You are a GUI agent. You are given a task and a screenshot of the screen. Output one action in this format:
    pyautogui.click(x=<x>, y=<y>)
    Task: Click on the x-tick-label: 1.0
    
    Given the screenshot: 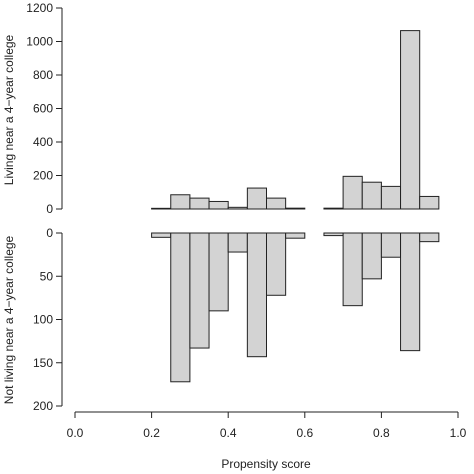 What is the action you would take?
    pyautogui.click(x=458, y=433)
    